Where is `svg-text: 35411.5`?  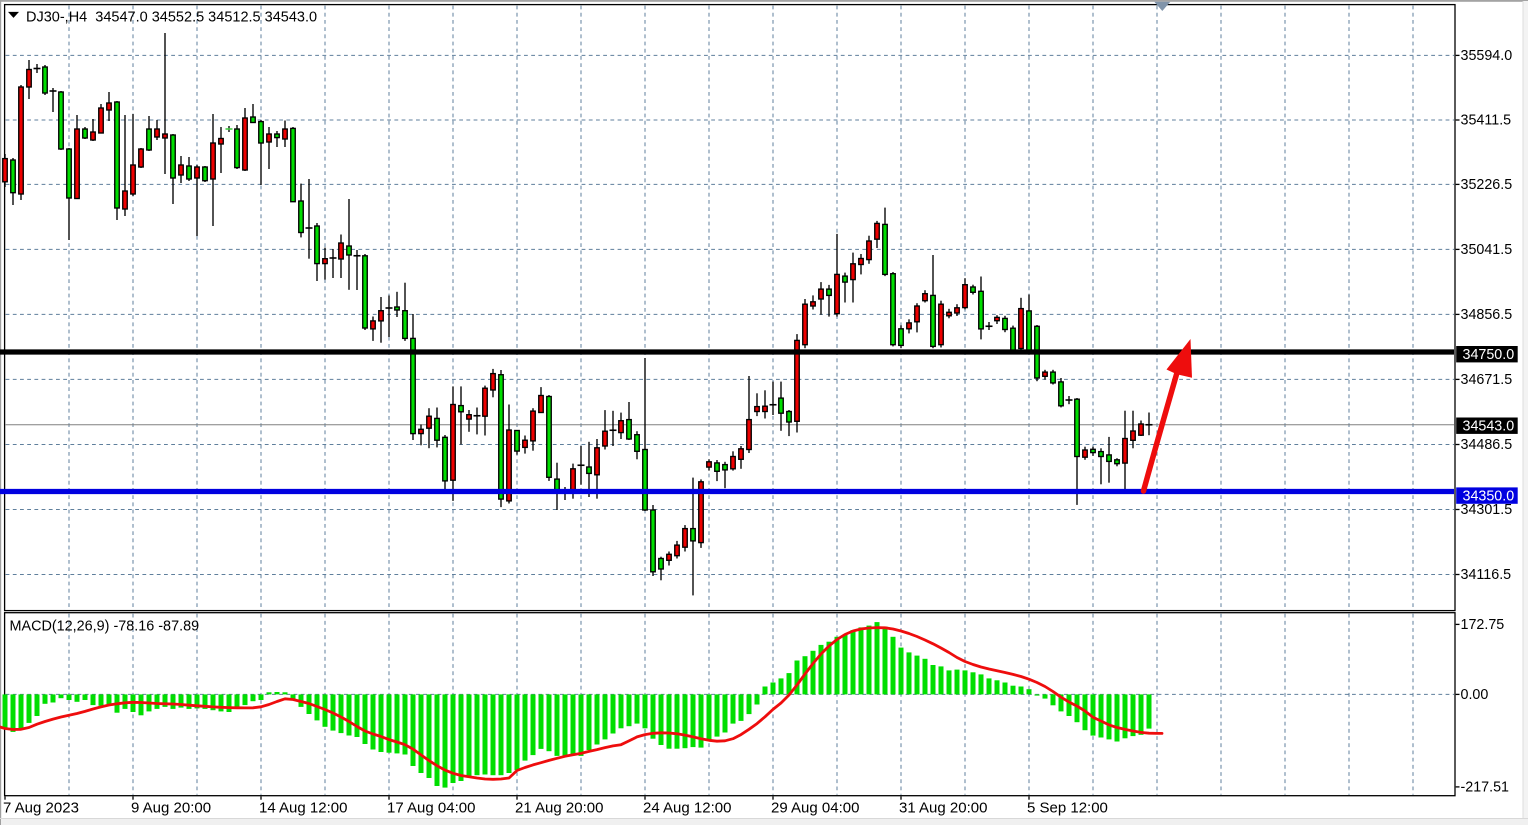
svg-text: 35411.5 is located at coordinates (1486, 121).